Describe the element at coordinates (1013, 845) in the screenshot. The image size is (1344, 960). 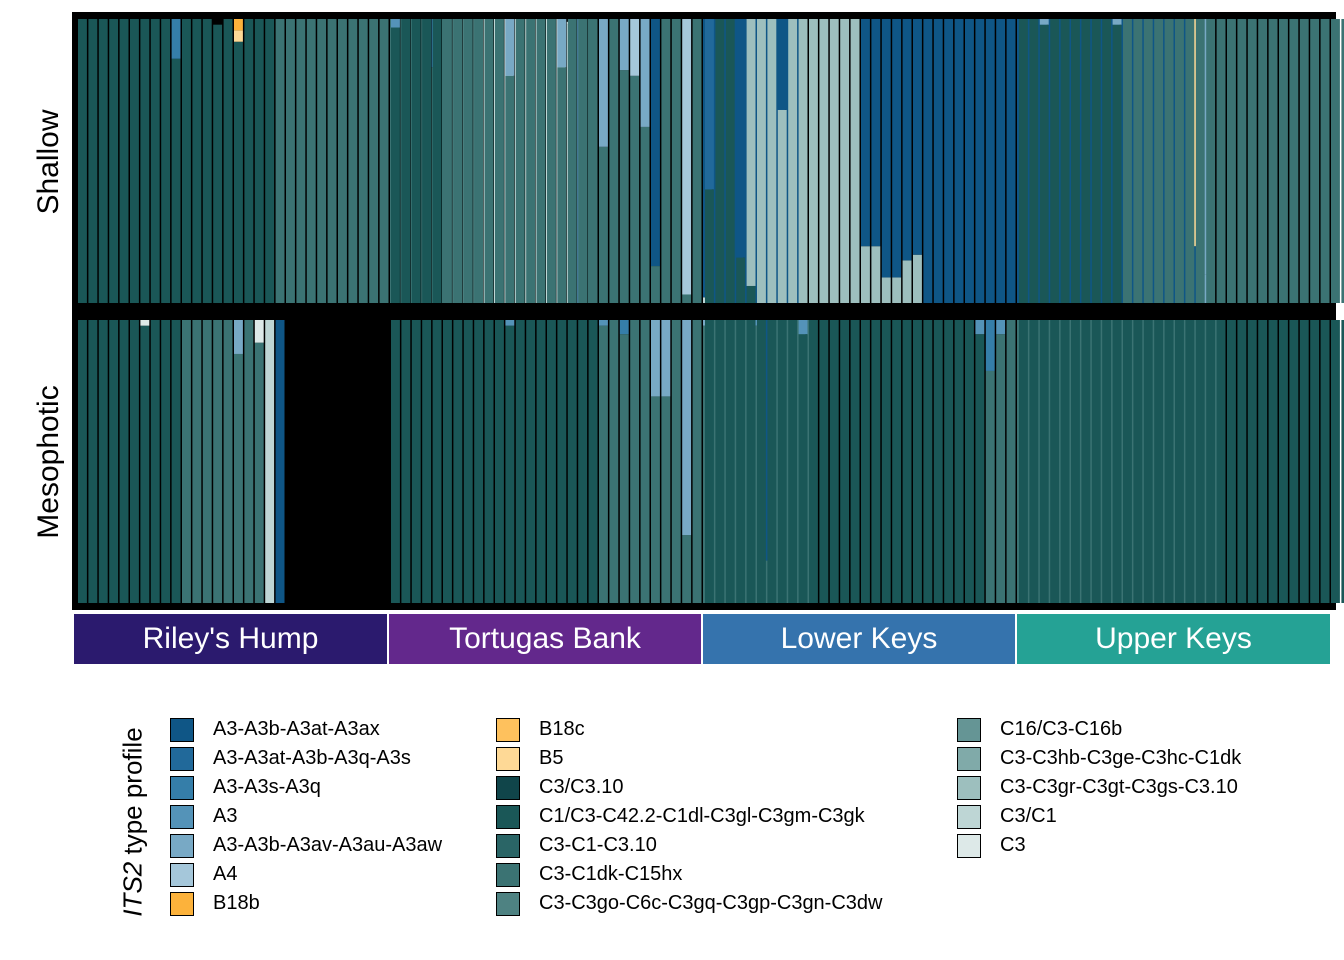
I see `legend-label: C3` at that location.